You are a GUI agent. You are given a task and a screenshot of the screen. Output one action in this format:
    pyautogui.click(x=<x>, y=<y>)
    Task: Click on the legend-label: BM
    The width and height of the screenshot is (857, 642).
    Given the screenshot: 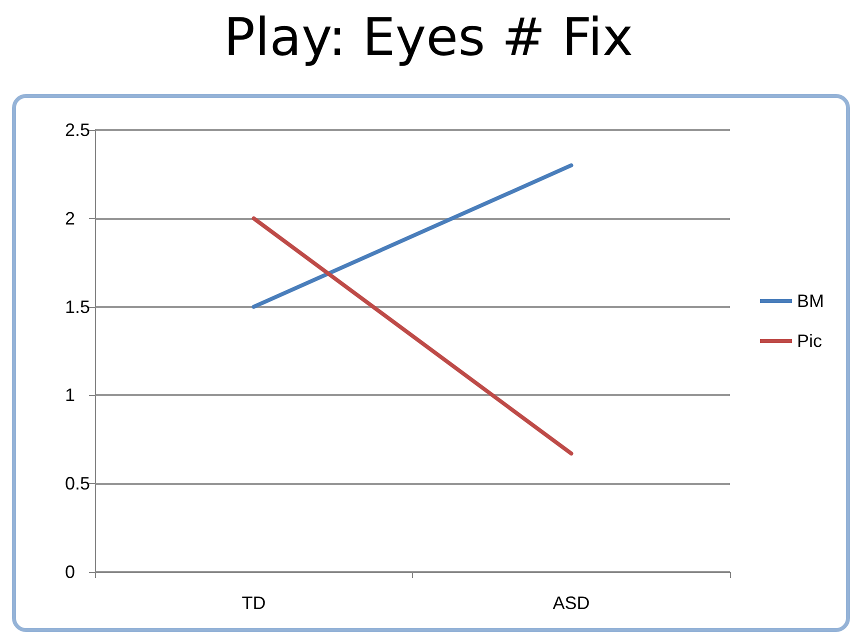 What is the action you would take?
    pyautogui.click(x=810, y=301)
    